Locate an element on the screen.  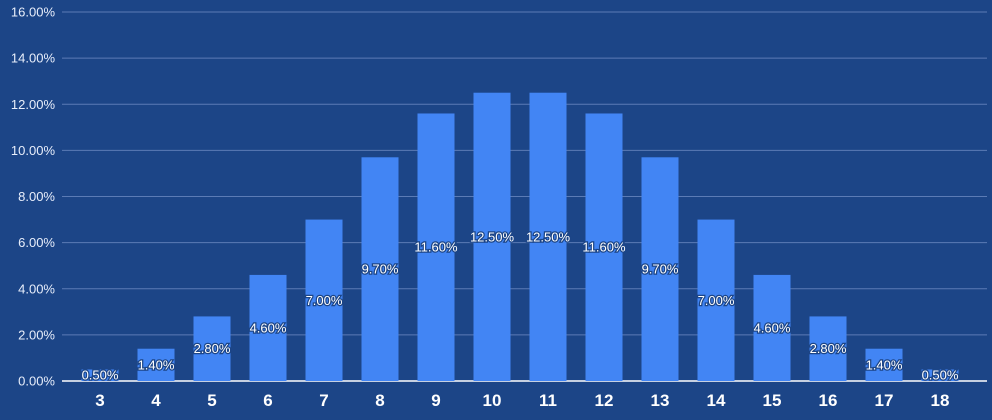
x-tick-label: 9 is located at coordinates (435, 400).